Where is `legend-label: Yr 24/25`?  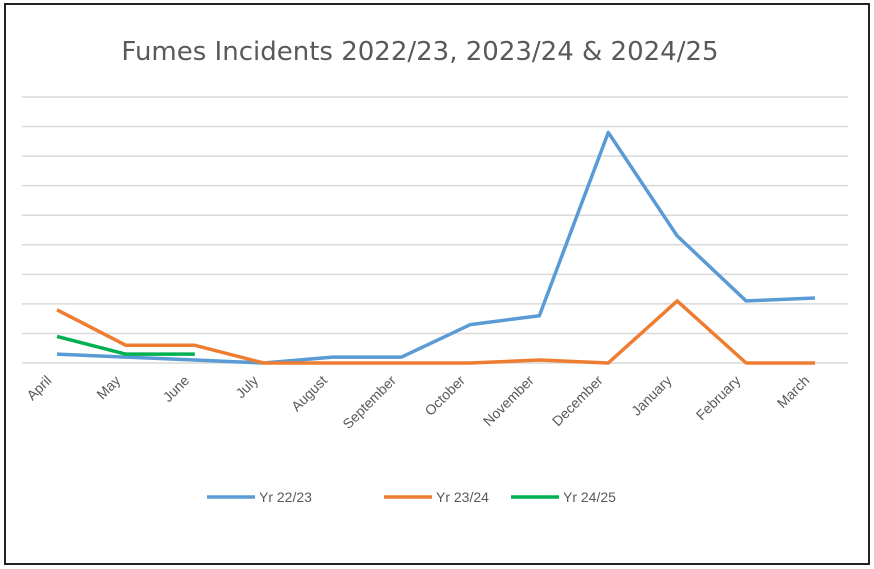 legend-label: Yr 24/25 is located at coordinates (589, 497).